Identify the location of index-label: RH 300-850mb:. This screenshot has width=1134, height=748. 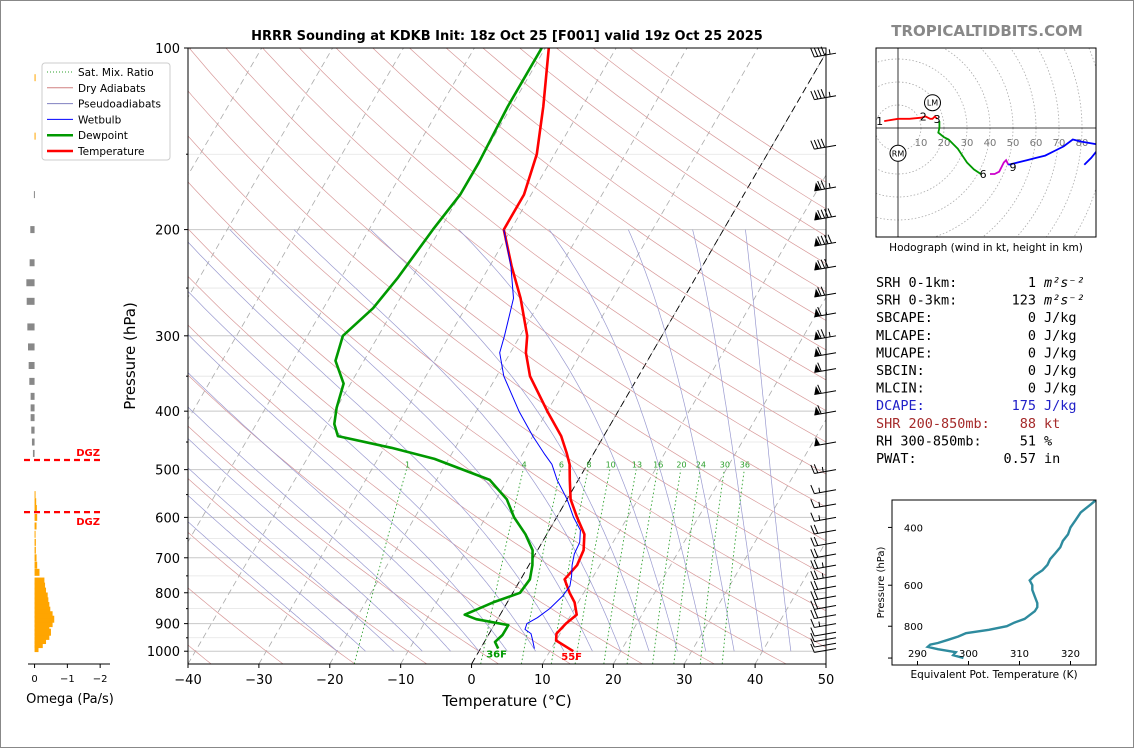
(929, 441).